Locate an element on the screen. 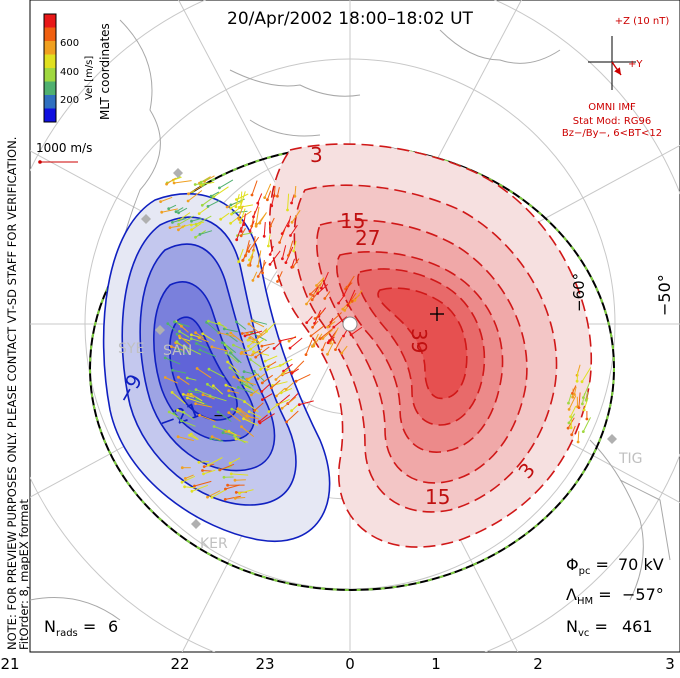 The image size is (680, 678). imf-model-line1: Stat Mod: RG96 is located at coordinates (612, 121).